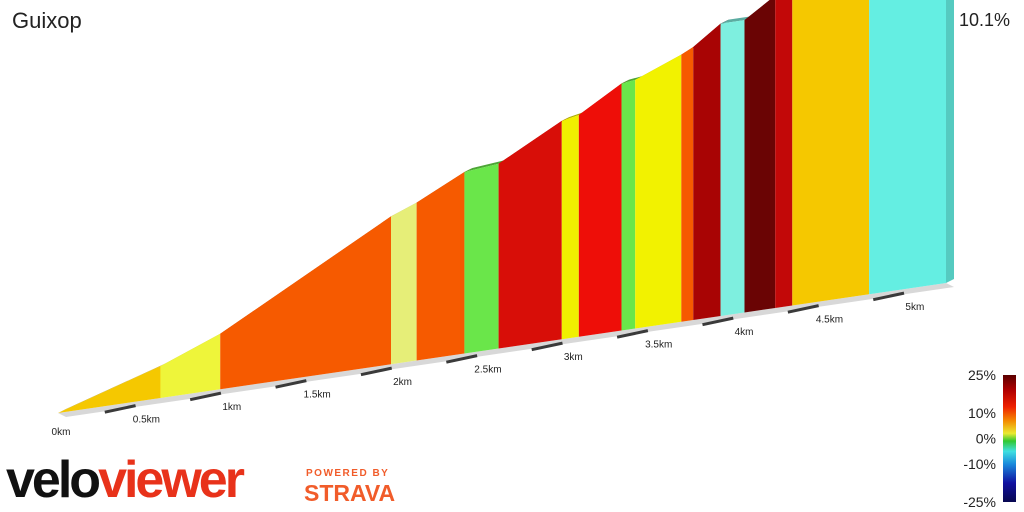 The width and height of the screenshot is (1024, 512). Describe the element at coordinates (982, 413) in the screenshot. I see `legend-label-1: 10%` at that location.